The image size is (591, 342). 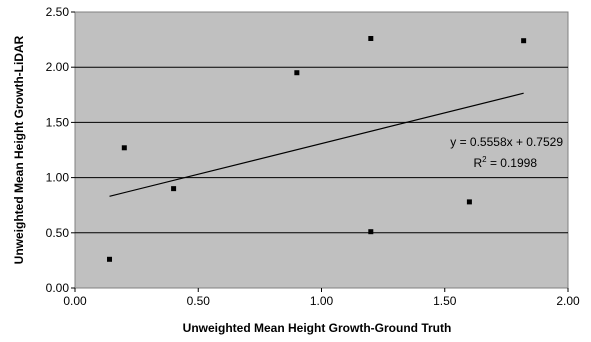 I want to click on y-tick-label: 2.00, so click(x=58, y=67).